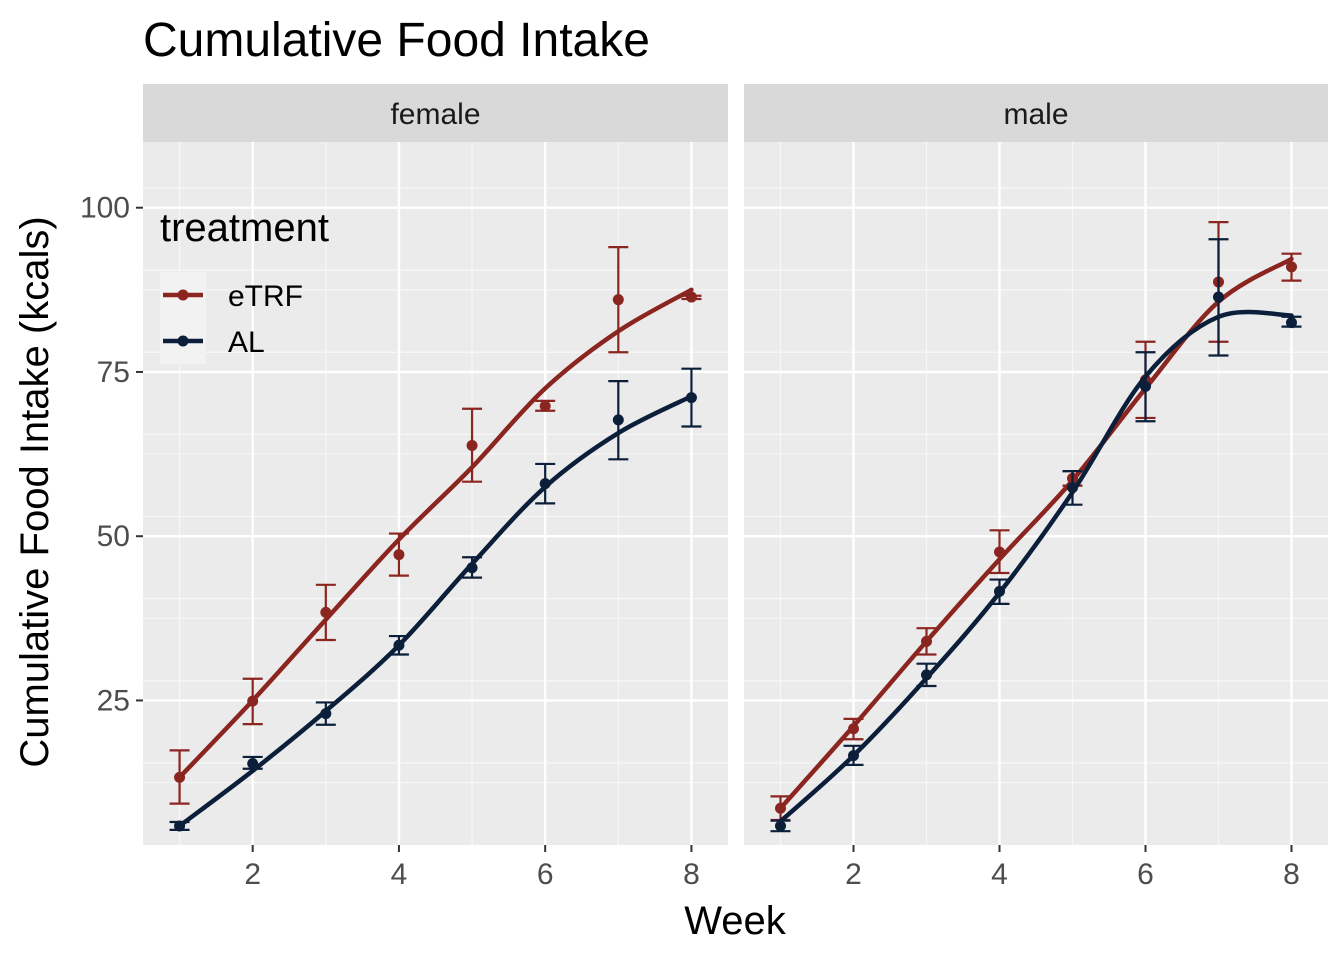  What do you see at coordinates (265, 296) in the screenshot?
I see `legend-label: eTRF` at bounding box center [265, 296].